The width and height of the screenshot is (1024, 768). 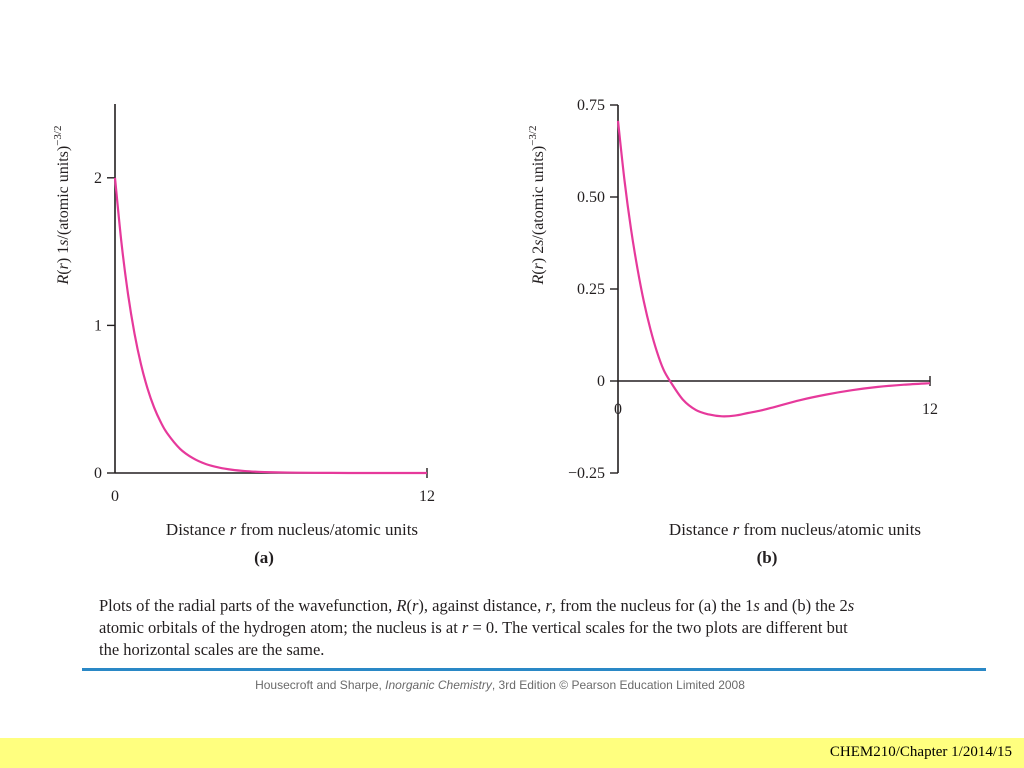 I want to click on credit-authors: Housecroft and Sharpe,, so click(x=320, y=685).